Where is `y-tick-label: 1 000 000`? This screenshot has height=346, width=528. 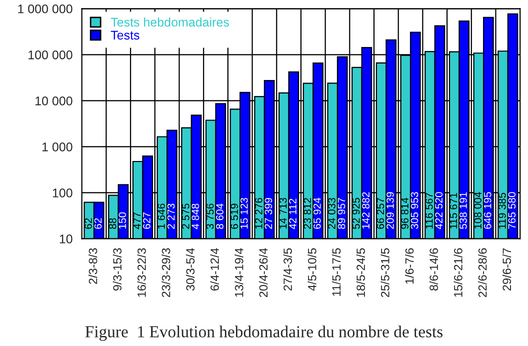
y-tick-label: 1 000 000 is located at coordinates (45, 9).